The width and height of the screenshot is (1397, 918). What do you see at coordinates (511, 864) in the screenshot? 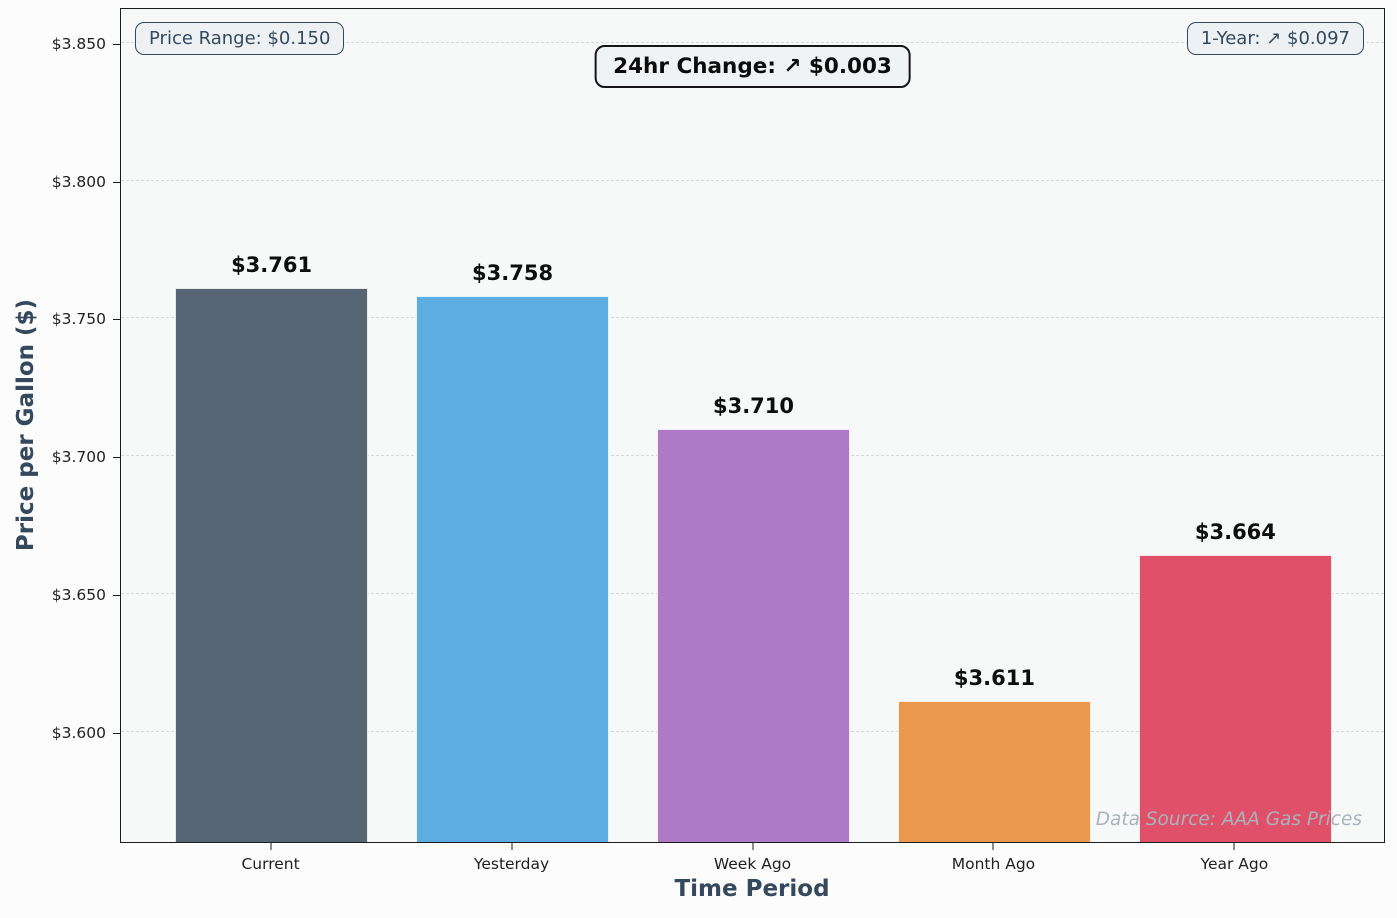
I see `x-tick-label: Yesterday` at bounding box center [511, 864].